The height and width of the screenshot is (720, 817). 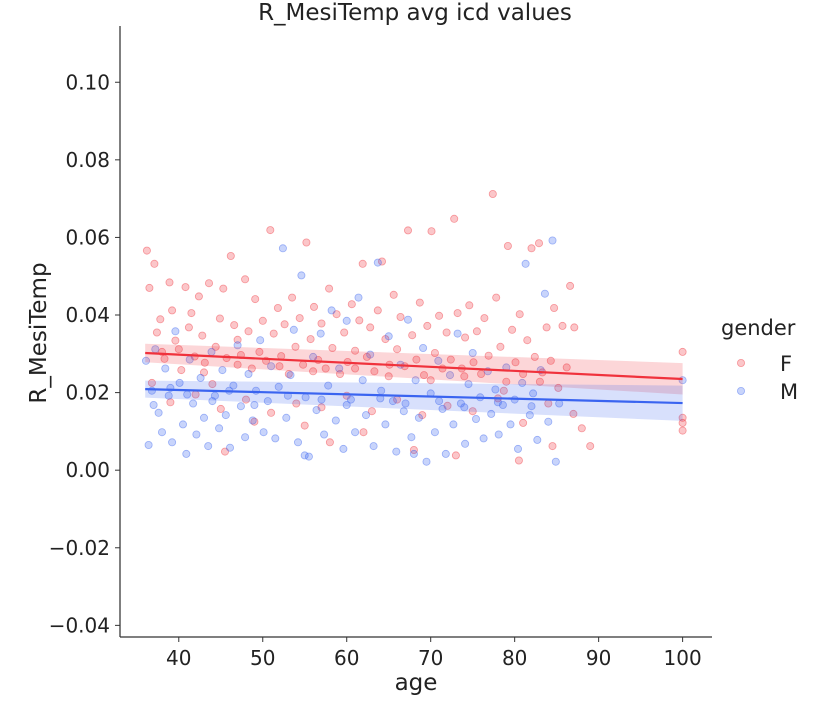 I want to click on regression-lines, so click(x=414, y=378).